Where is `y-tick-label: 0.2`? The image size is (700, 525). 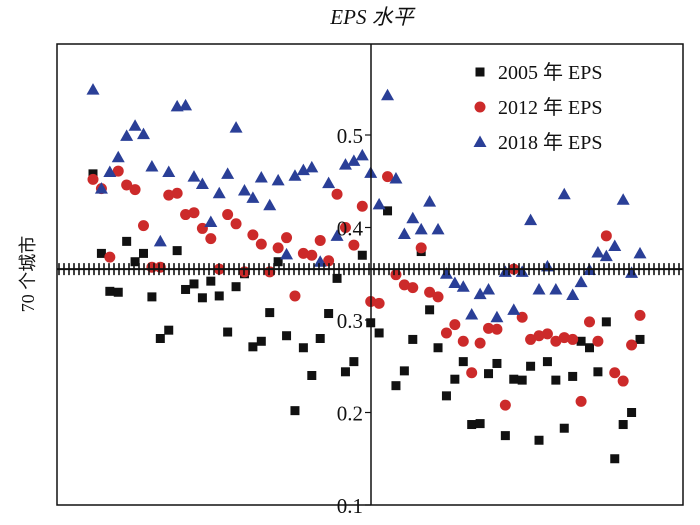
y-tick-label: 0.2 is located at coordinates (350, 414).